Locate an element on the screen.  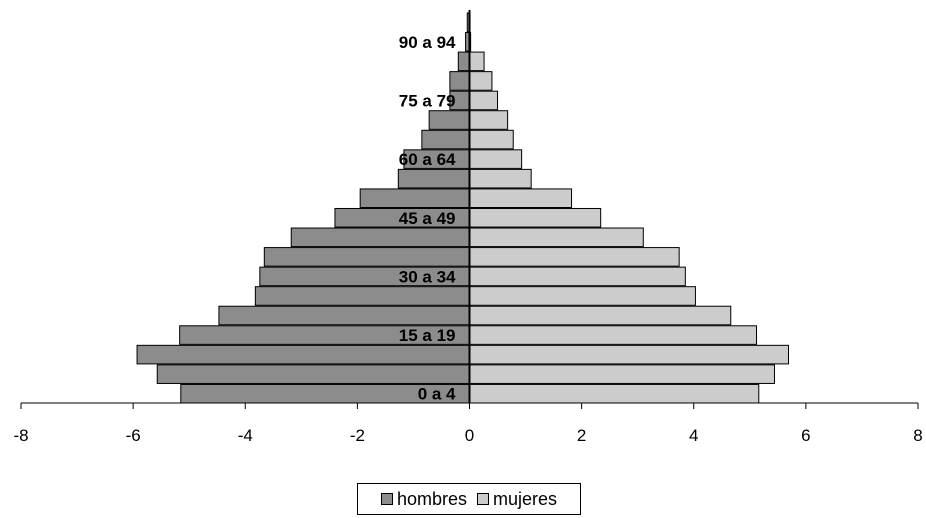
legend-entry-mujeres: mujeres is located at coordinates (517, 499).